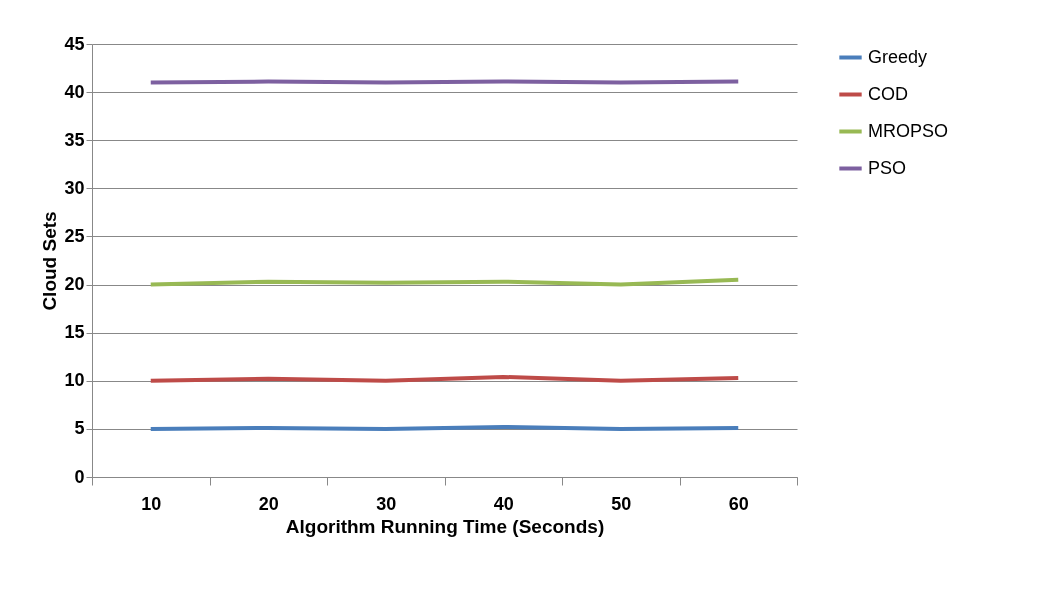  What do you see at coordinates (79, 428) in the screenshot?
I see `y-tick-label: 5` at bounding box center [79, 428].